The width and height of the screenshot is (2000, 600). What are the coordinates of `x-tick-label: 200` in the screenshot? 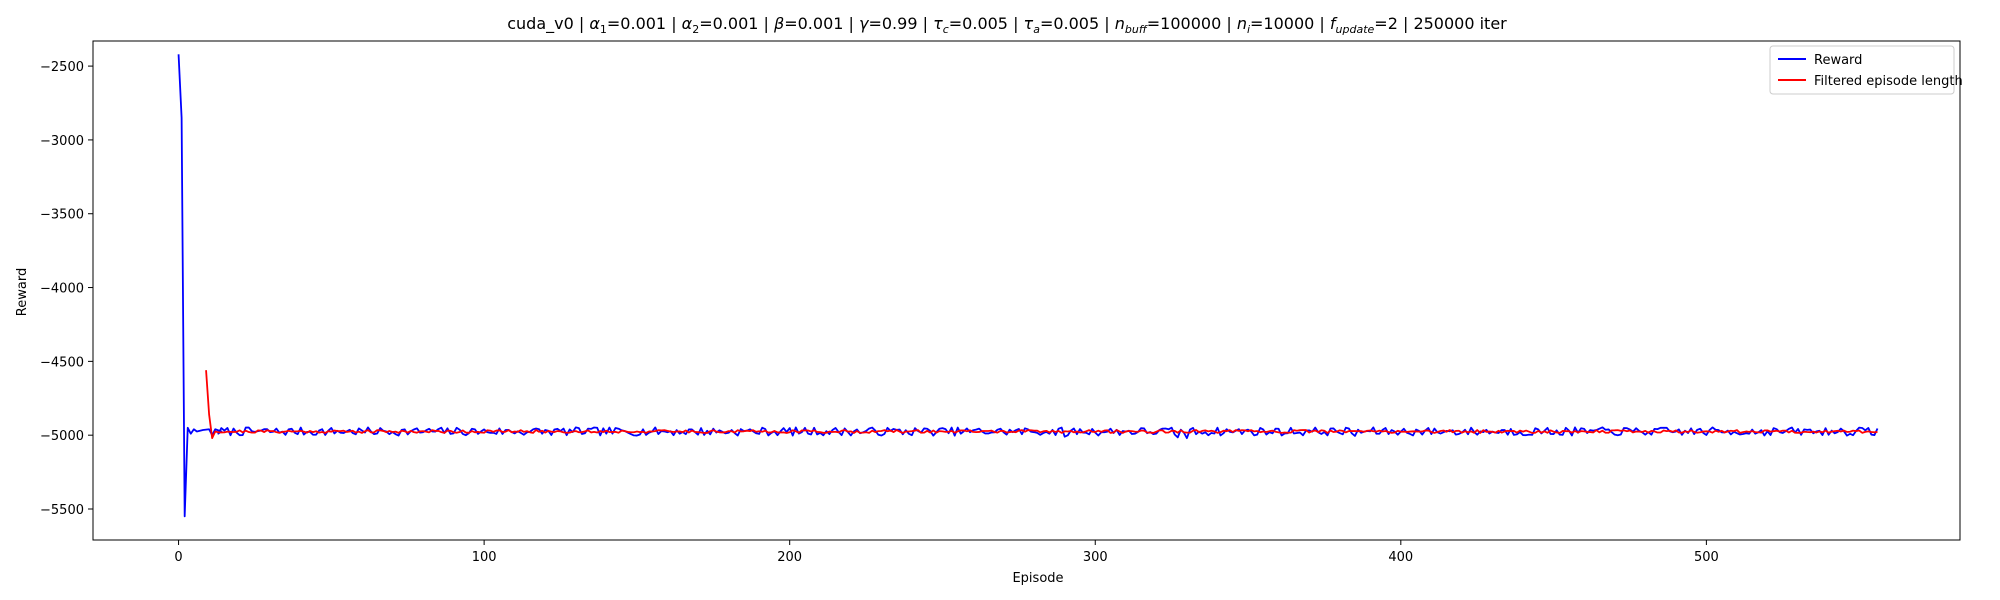 It's located at (789, 557).